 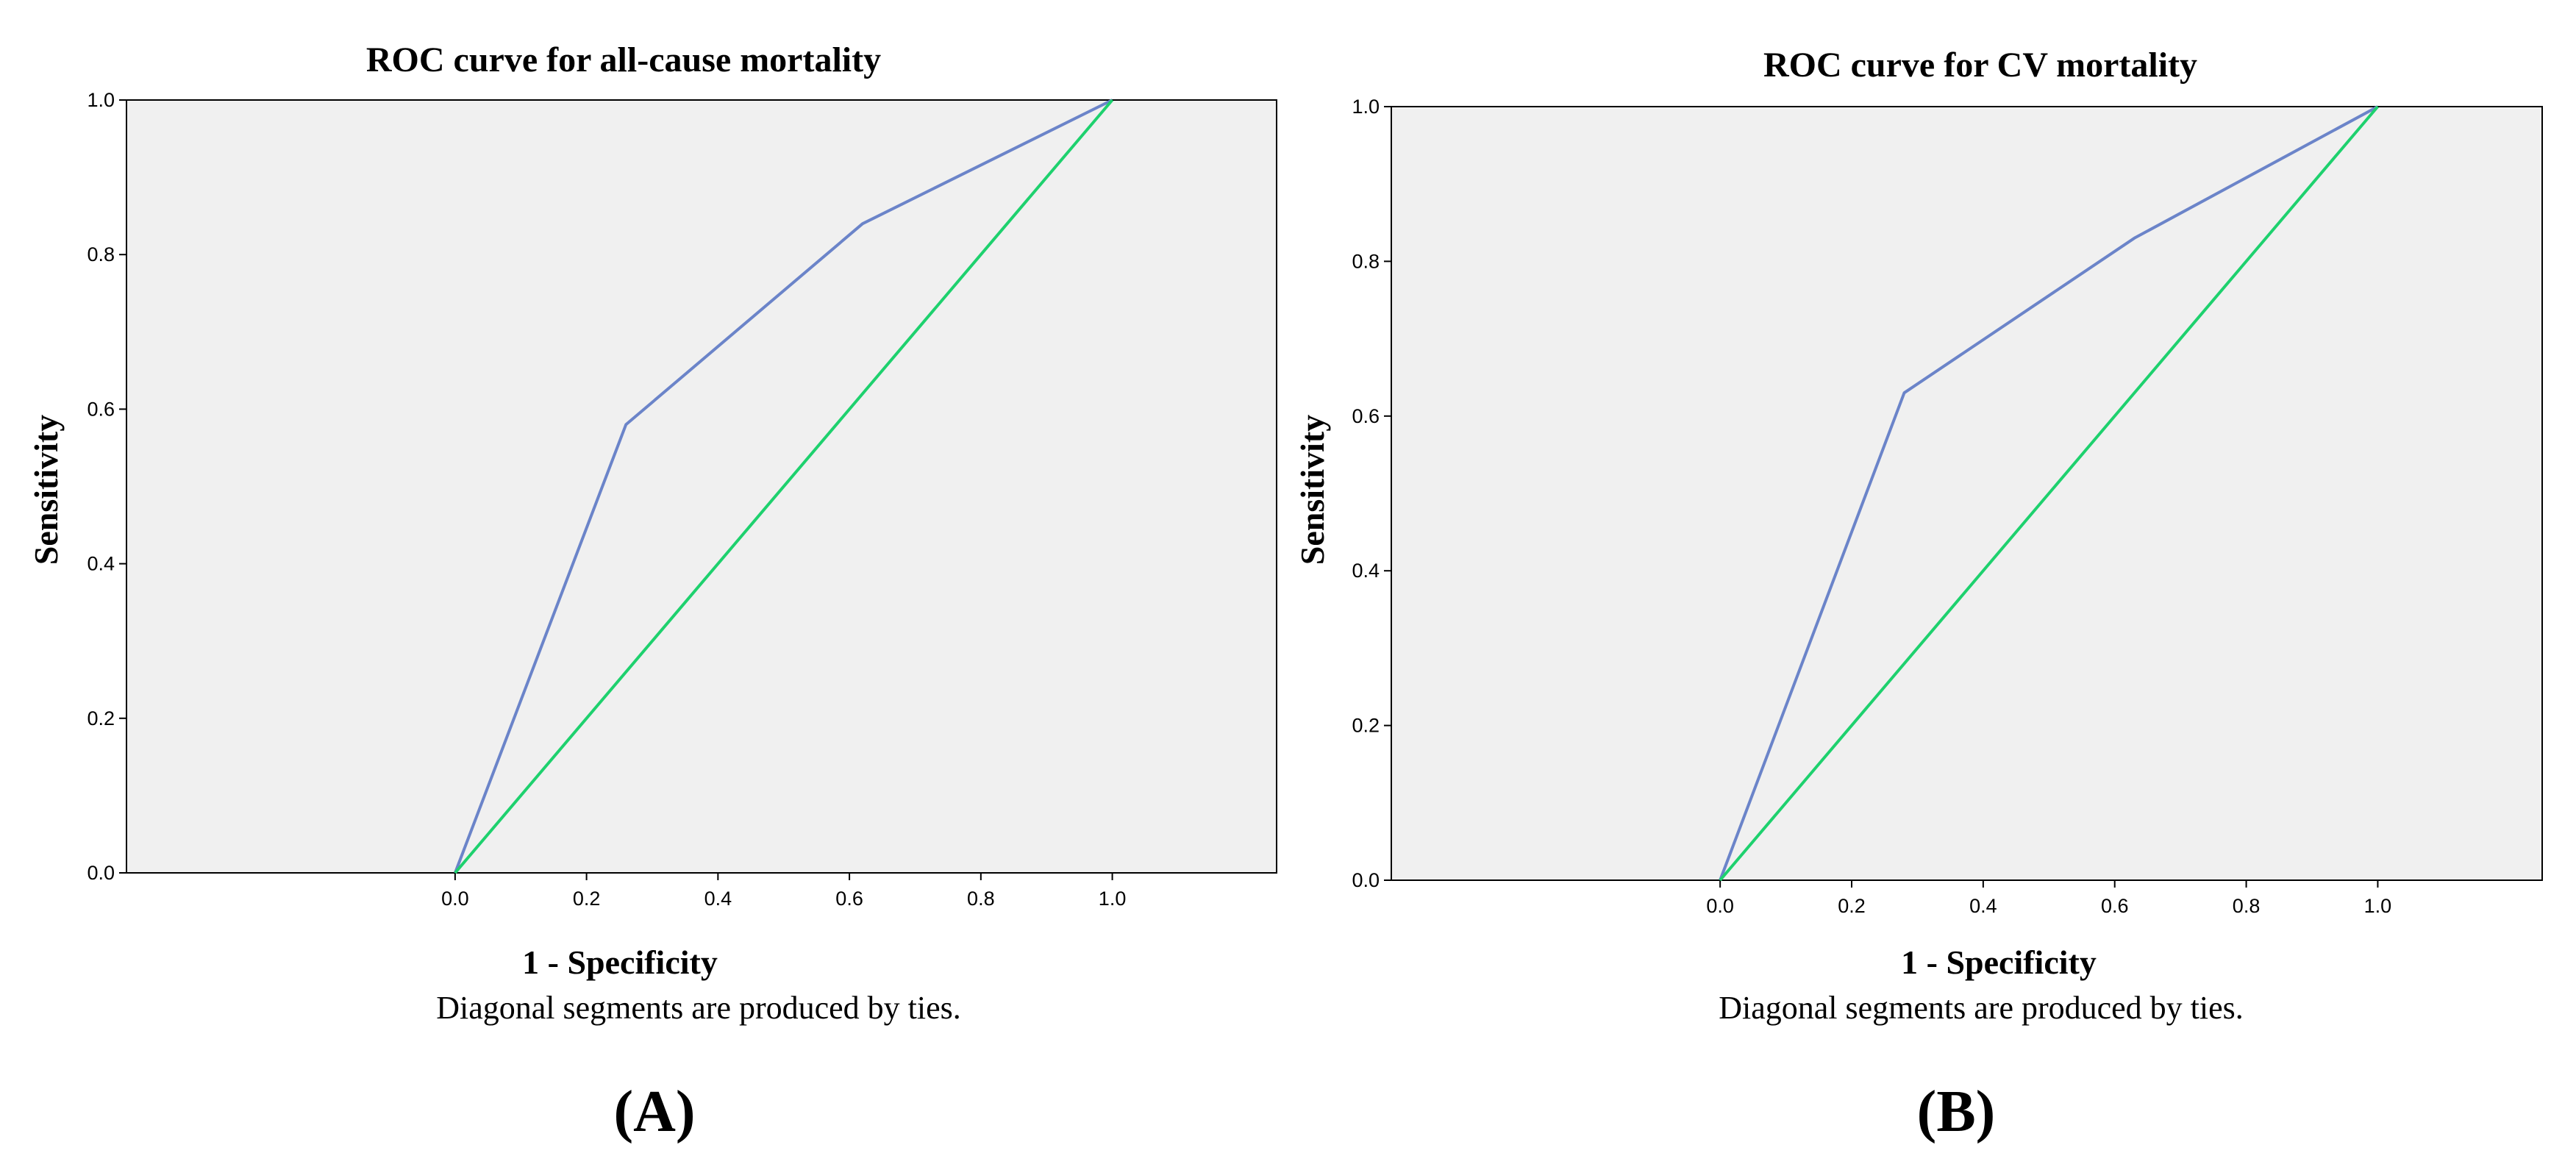 What do you see at coordinates (654, 1111) in the screenshot?
I see `panel-label: (A)` at bounding box center [654, 1111].